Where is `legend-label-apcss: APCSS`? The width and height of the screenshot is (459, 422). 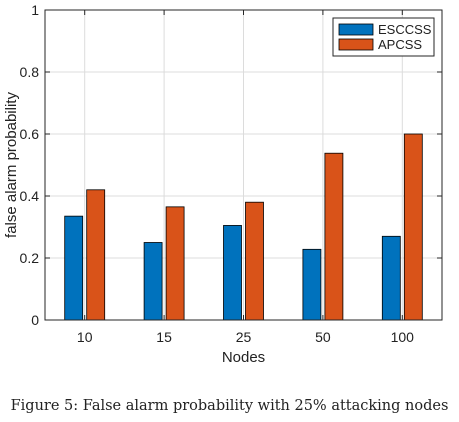
legend-label-apcss: APCSS is located at coordinates (400, 44).